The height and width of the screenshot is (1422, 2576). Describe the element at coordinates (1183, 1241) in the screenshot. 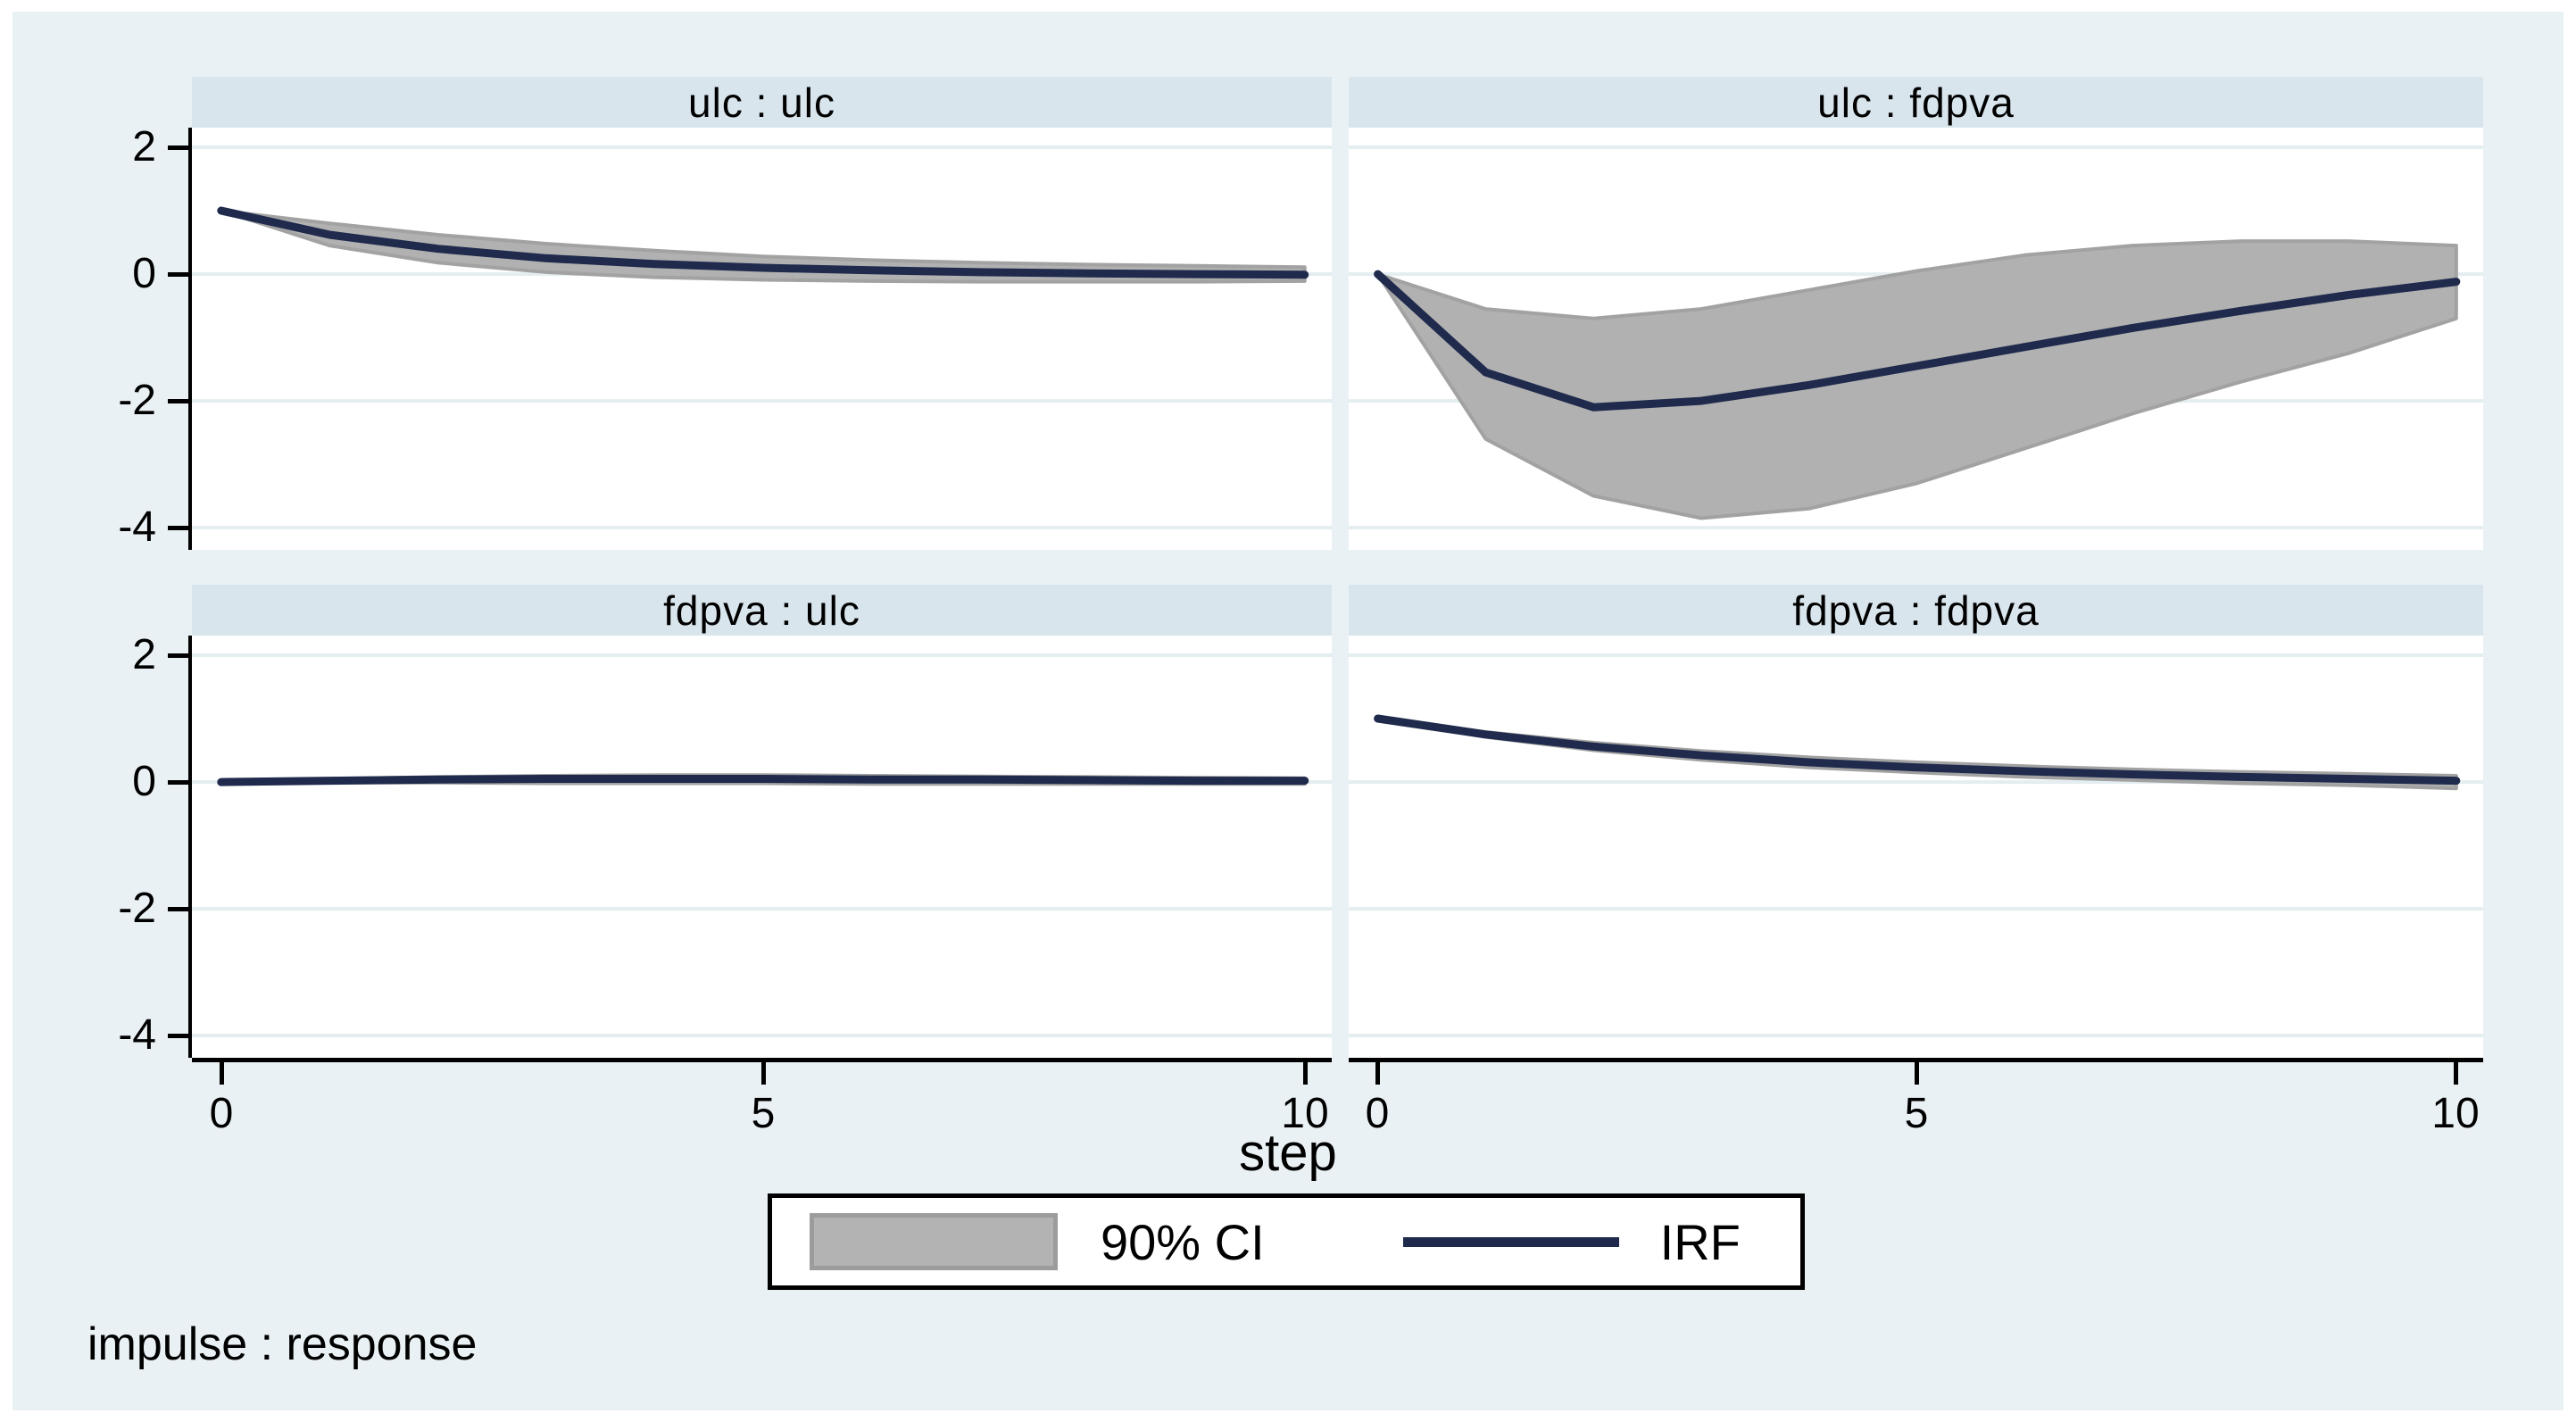

I see `ci-legend-label: 90% CI` at that location.